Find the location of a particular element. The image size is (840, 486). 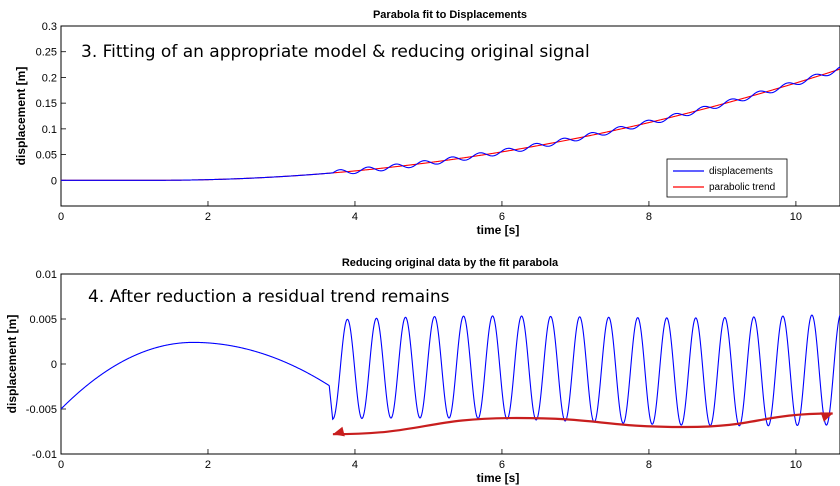

bottom-chart-x-label: time [s] is located at coordinates (498, 478).